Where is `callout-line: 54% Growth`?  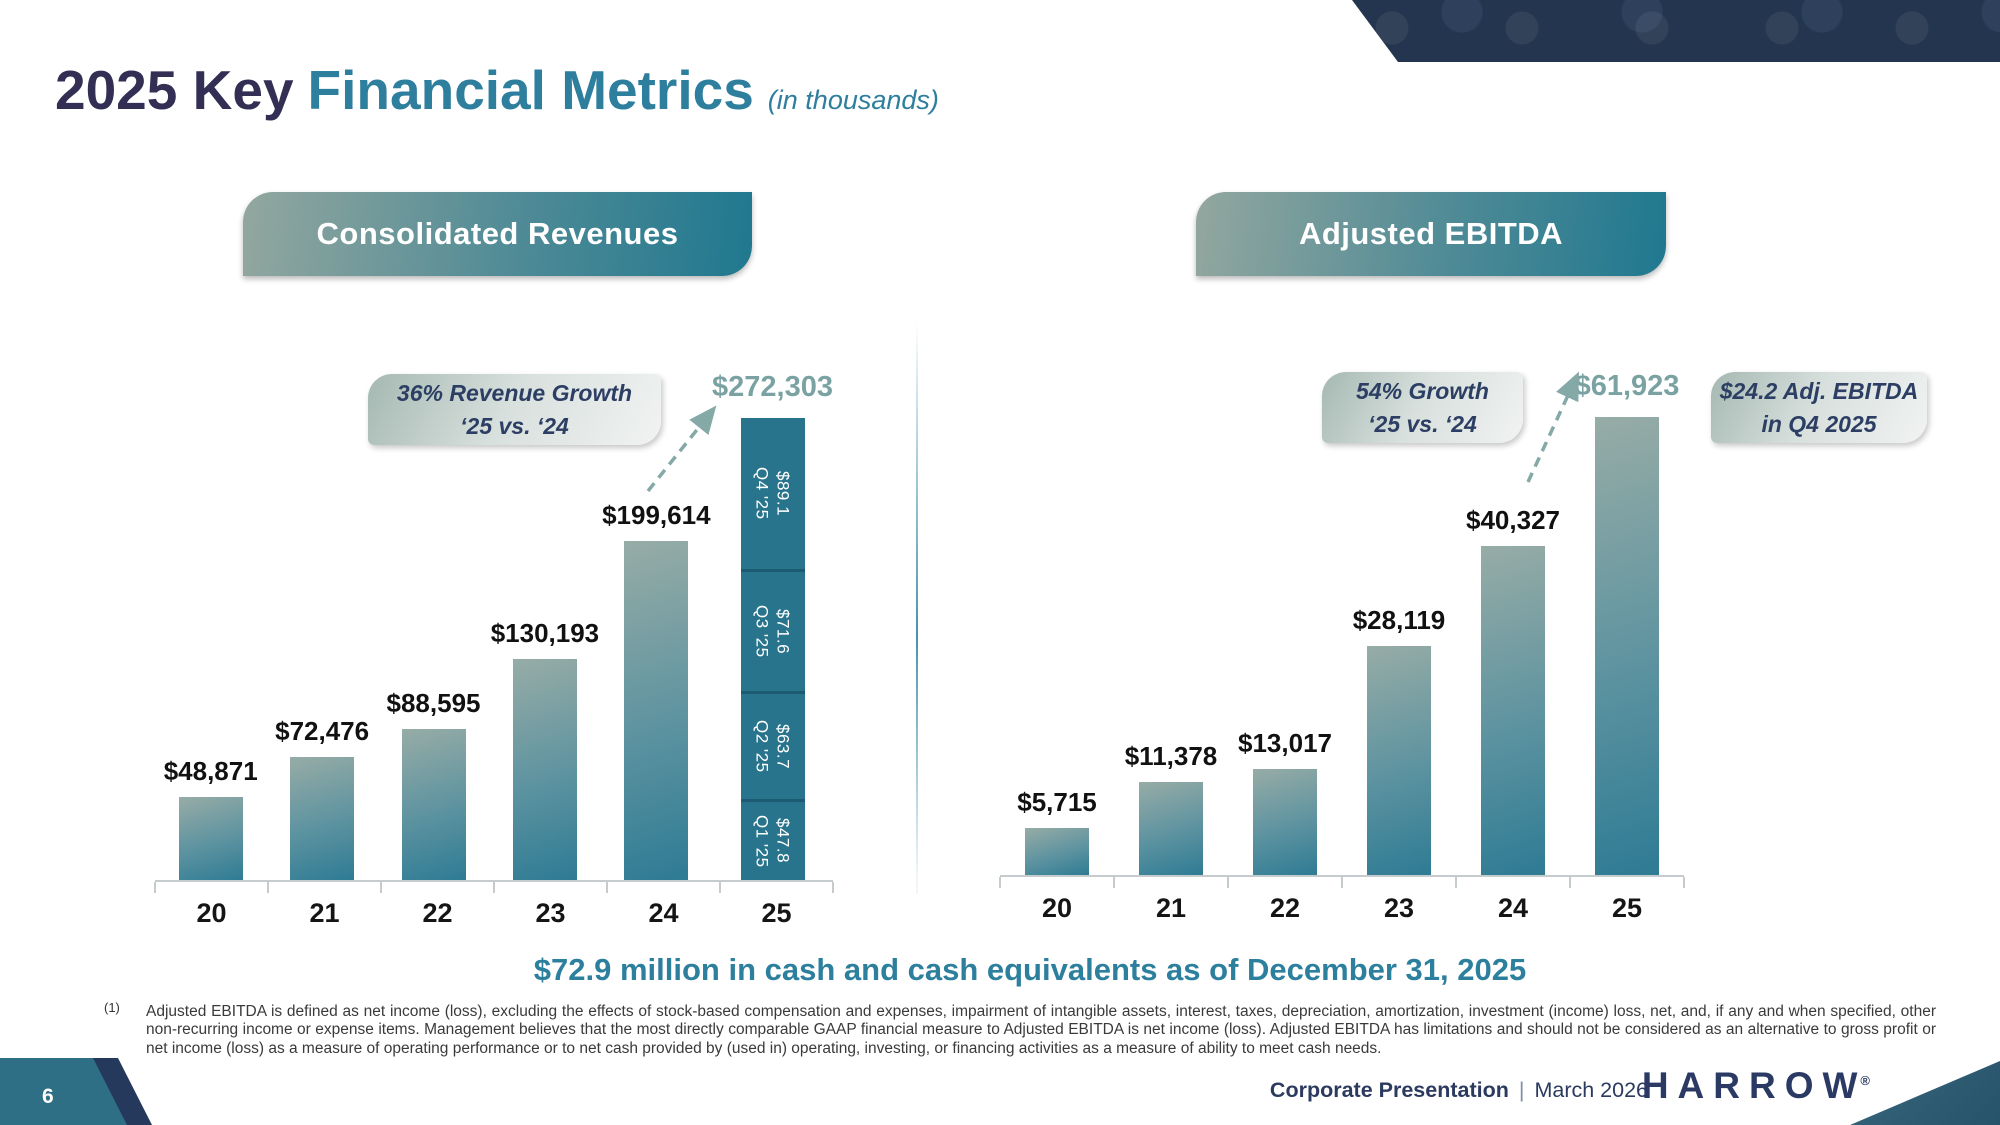
callout-line: 54% Growth is located at coordinates (1422, 390).